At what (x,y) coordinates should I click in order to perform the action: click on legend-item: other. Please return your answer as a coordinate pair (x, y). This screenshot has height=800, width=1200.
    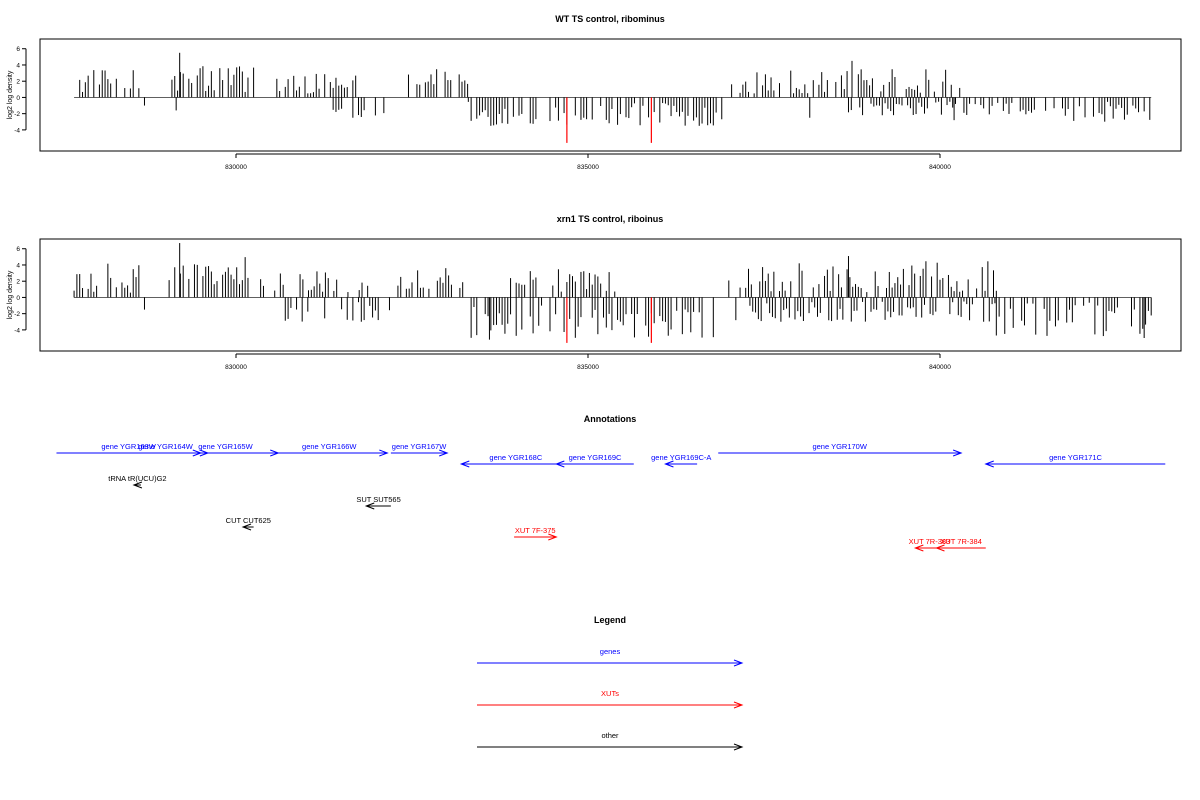
    Looking at the image, I should click on (610, 741).